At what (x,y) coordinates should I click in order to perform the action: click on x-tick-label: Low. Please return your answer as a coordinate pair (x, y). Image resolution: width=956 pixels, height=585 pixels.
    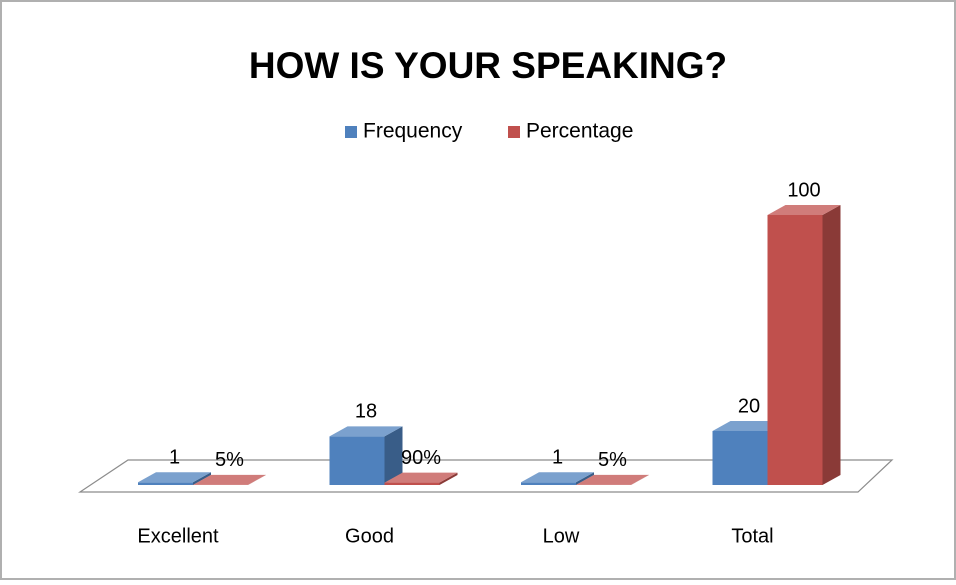
    Looking at the image, I should click on (561, 536).